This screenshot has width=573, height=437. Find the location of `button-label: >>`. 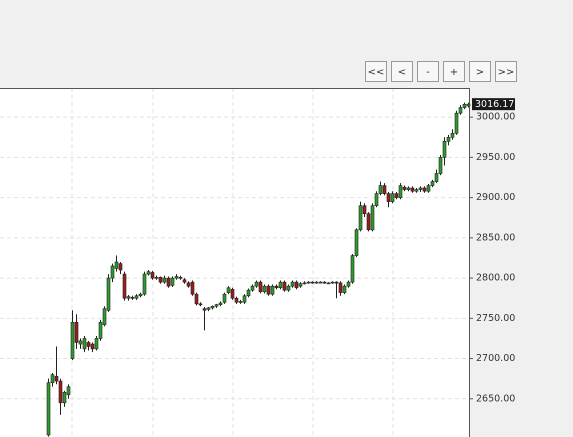

button-label: >> is located at coordinates (506, 72).